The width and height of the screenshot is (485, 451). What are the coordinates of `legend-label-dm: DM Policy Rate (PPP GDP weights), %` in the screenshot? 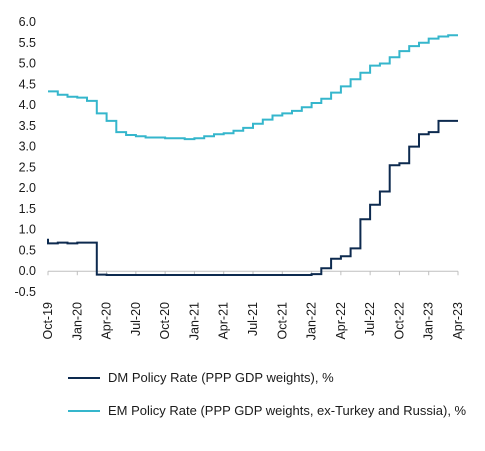 It's located at (221, 377).